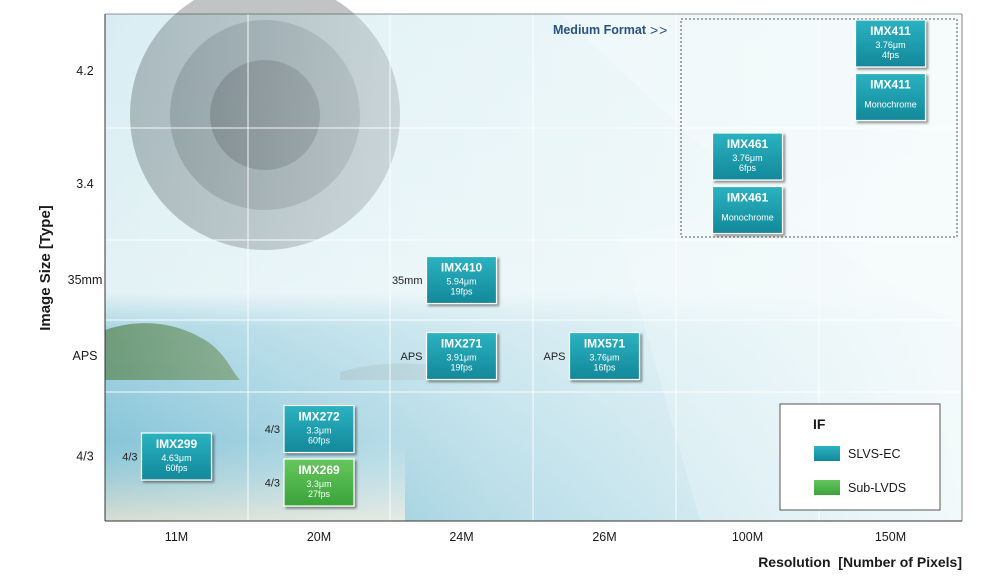 The height and width of the screenshot is (579, 1000). I want to click on legend-box, so click(860, 457).